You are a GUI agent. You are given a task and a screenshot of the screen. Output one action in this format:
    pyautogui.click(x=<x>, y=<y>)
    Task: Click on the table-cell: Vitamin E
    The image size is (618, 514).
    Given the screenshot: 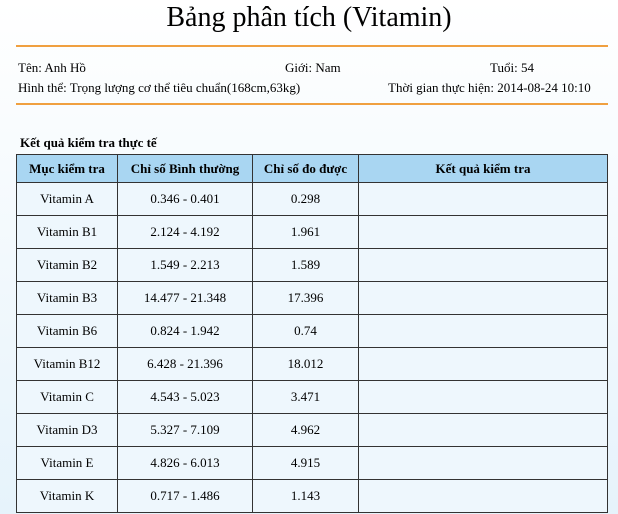 What is the action you would take?
    pyautogui.click(x=67, y=463)
    